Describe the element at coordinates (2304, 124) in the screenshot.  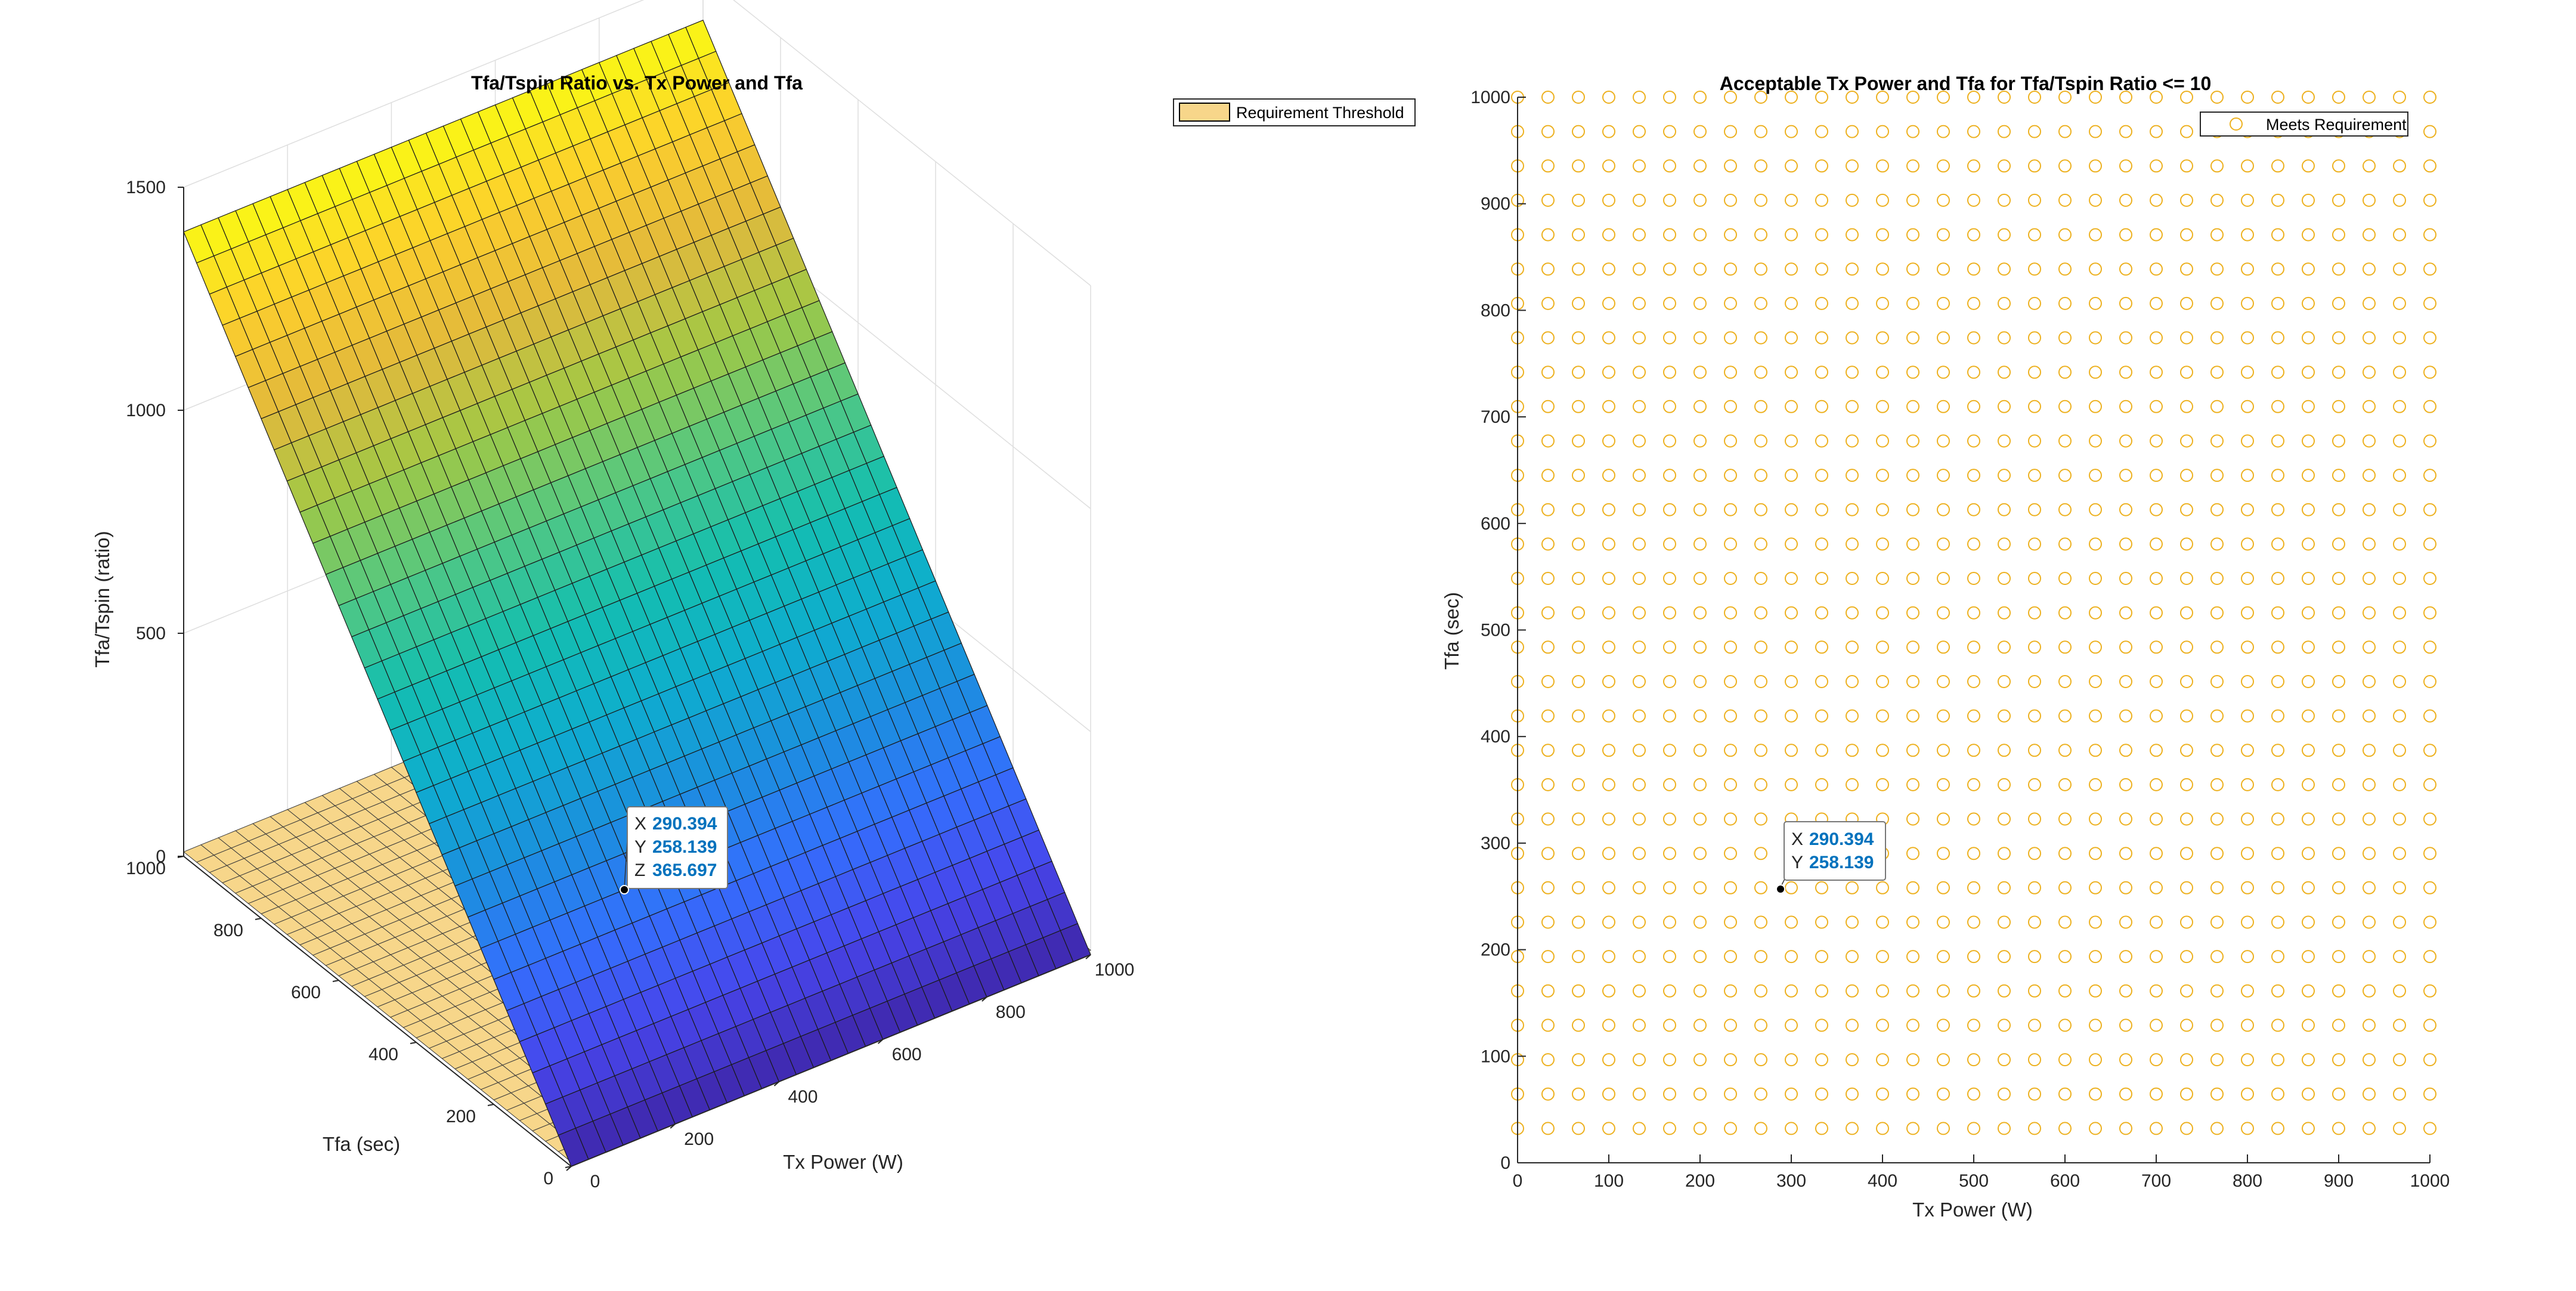
I see `scatter-legend: Meets Requirement` at that location.